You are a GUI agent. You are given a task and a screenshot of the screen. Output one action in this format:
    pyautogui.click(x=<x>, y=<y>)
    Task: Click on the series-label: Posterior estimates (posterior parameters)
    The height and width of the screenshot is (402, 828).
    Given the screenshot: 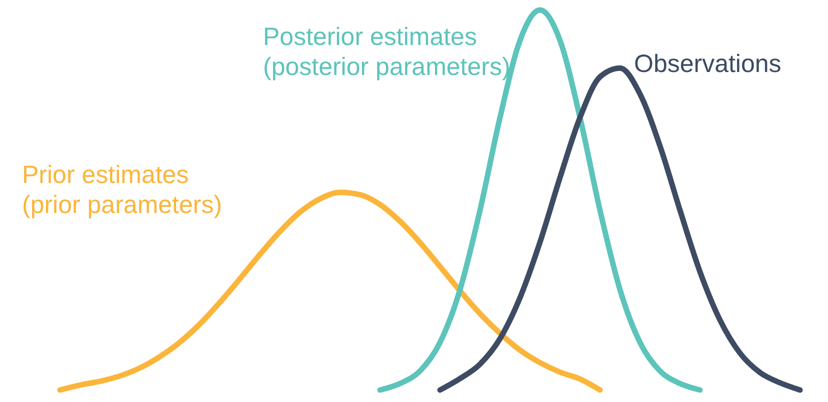 What is the action you would take?
    pyautogui.click(x=386, y=52)
    